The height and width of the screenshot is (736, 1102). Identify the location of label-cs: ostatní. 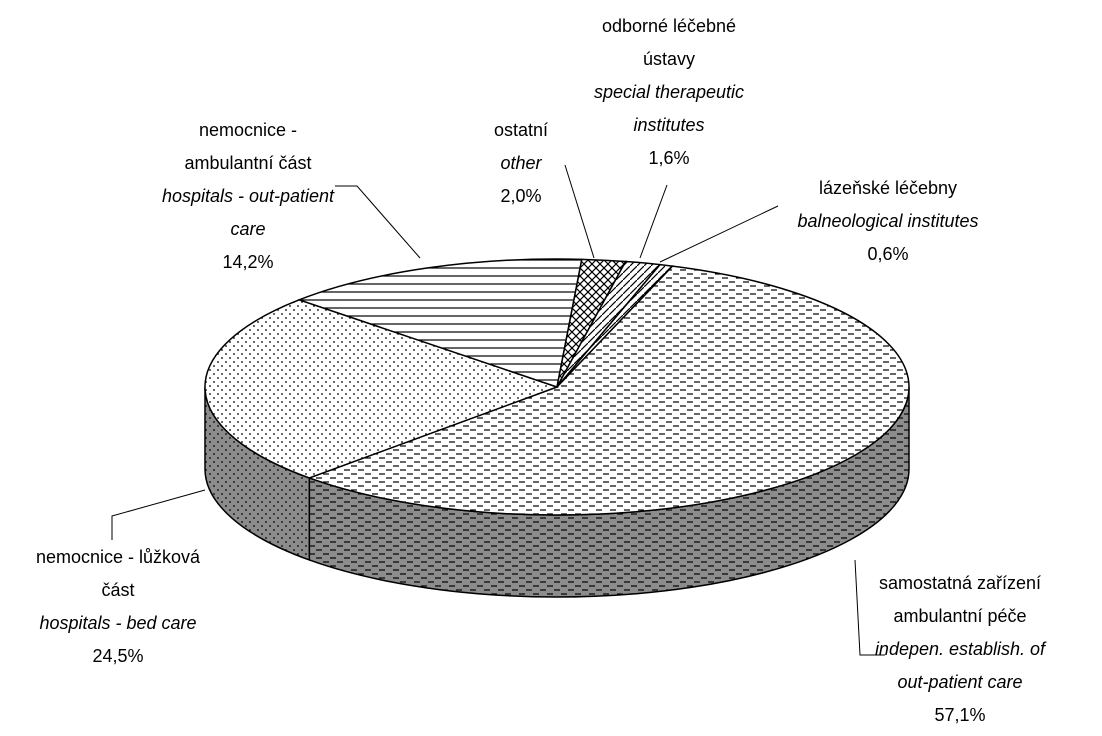
(521, 130).